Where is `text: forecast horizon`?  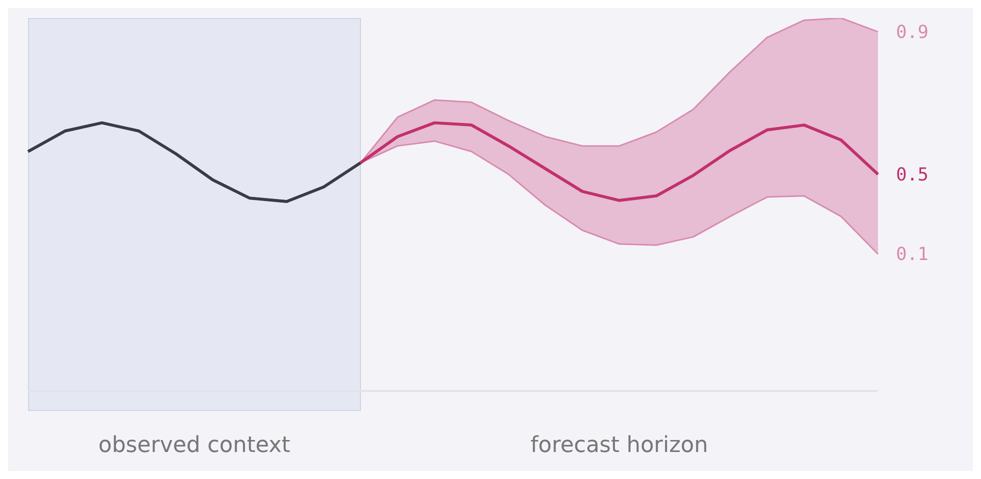 text: forecast horizon is located at coordinates (620, 445).